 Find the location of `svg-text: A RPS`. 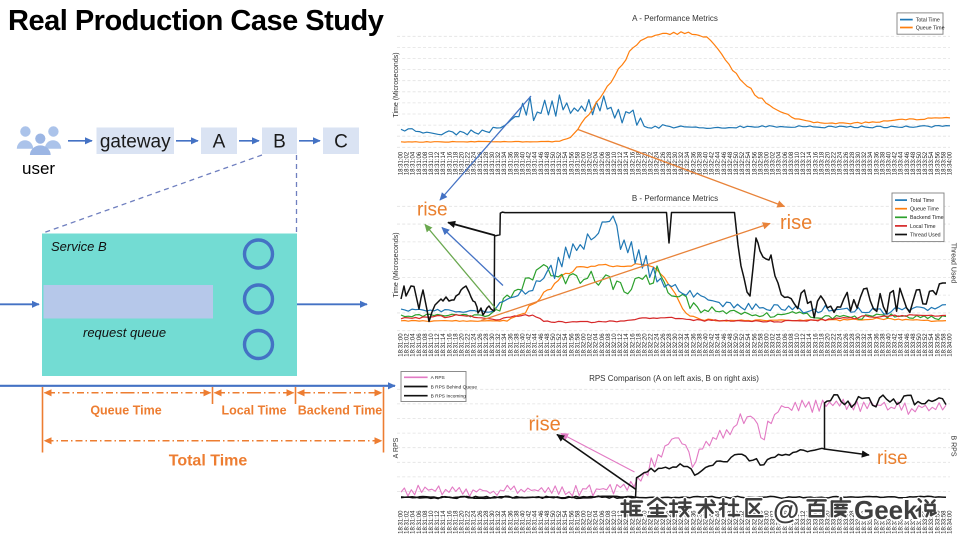

svg-text: A RPS is located at coordinates (396, 447).